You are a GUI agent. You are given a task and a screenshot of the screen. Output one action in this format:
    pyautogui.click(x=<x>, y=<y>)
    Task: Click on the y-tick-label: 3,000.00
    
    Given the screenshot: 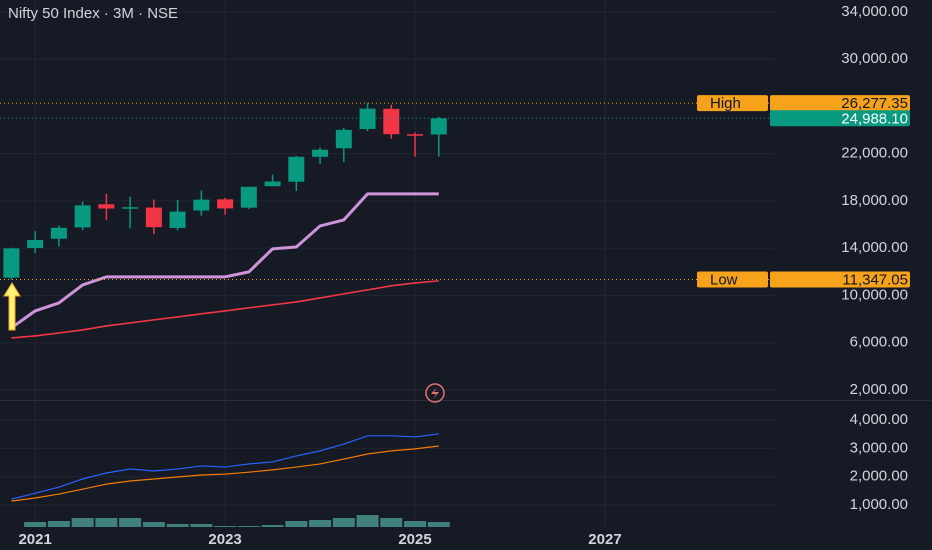 What is the action you would take?
    pyautogui.click(x=879, y=447)
    